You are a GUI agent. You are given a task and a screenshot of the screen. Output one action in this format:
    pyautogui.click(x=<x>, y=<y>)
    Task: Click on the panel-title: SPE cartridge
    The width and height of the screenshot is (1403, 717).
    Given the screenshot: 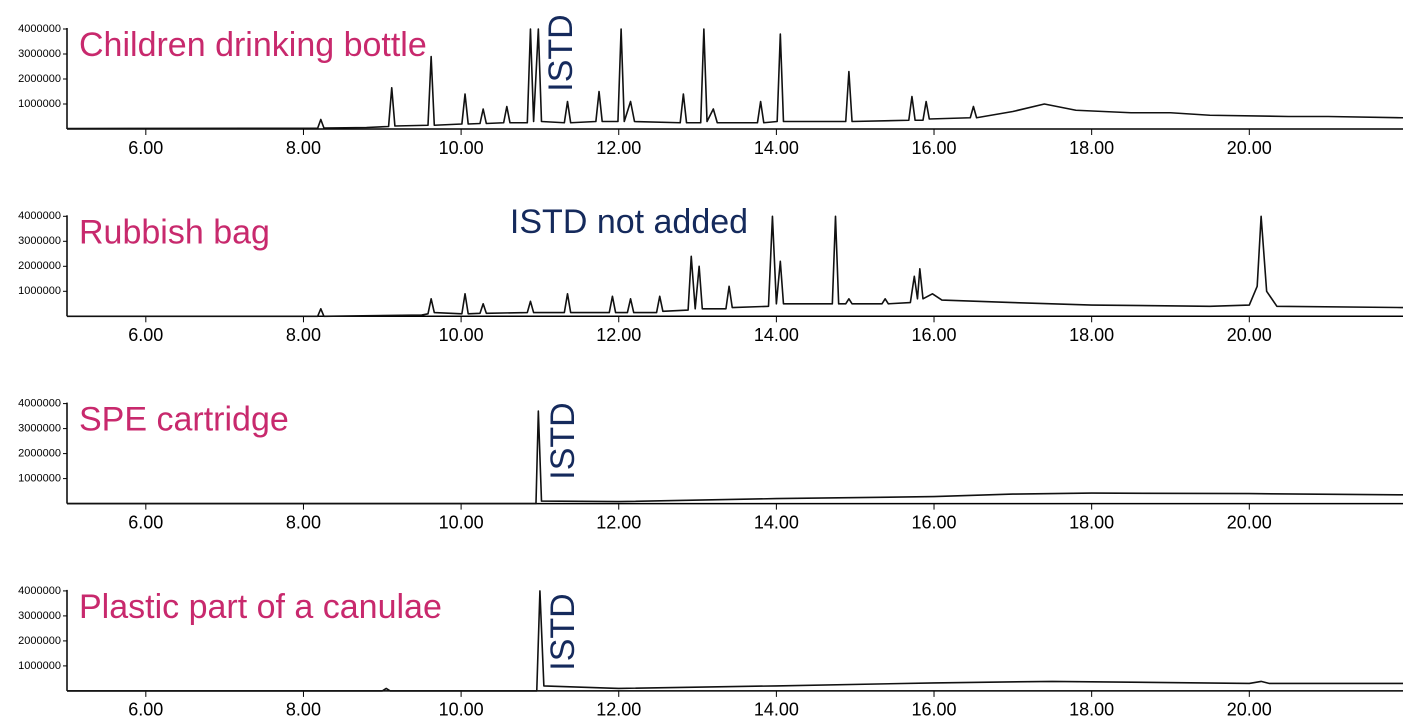 What is the action you would take?
    pyautogui.click(x=184, y=420)
    